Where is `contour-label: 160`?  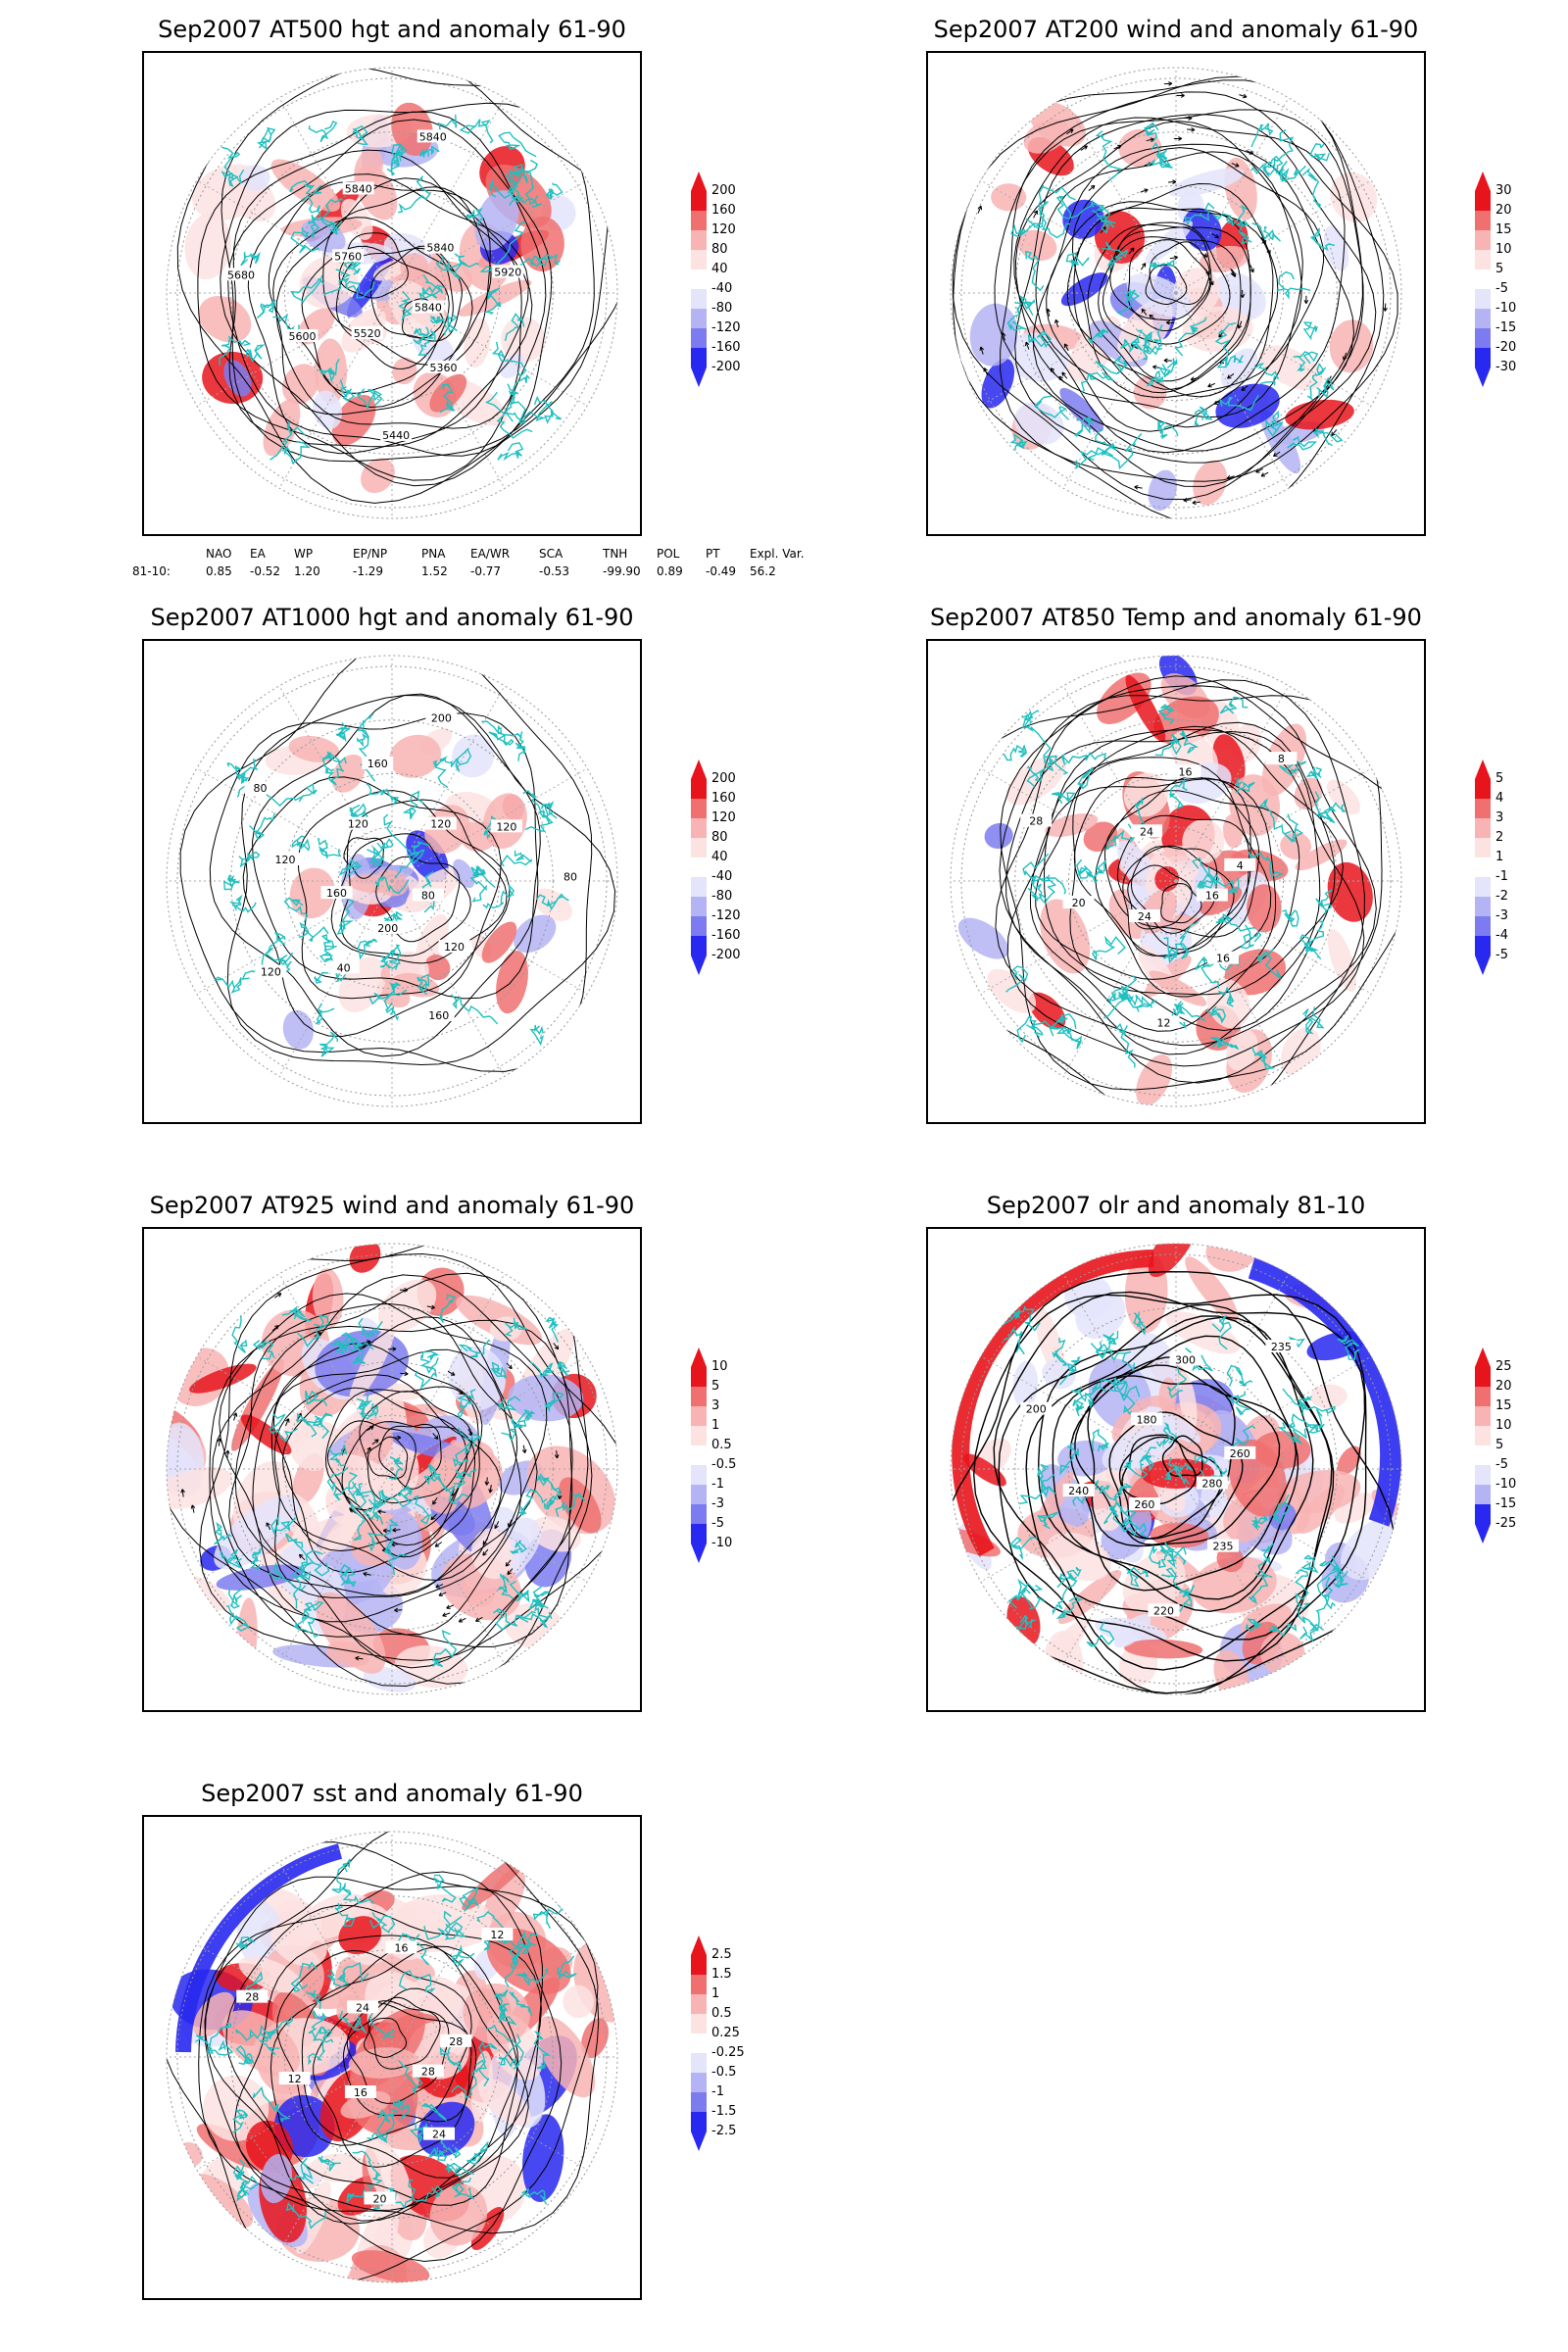 contour-label: 160 is located at coordinates (378, 764).